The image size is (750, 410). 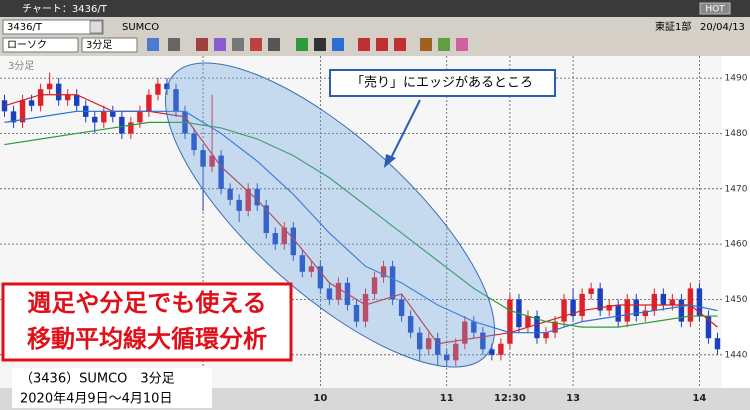 I want to click on headline-line: 移動平均線大循環分析, so click(x=147, y=339).